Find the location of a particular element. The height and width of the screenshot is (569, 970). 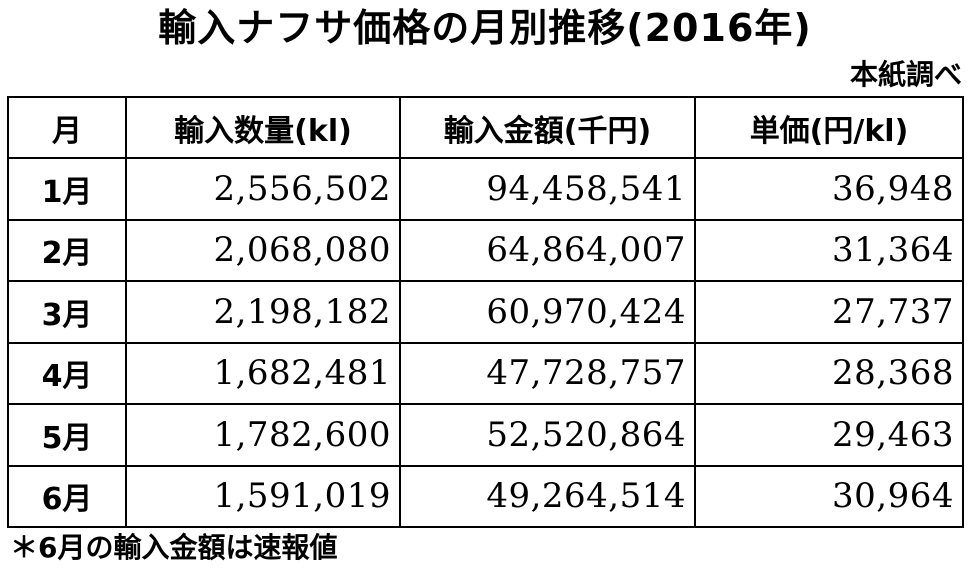

cell-amount: 94,458,541 is located at coordinates (547, 189).